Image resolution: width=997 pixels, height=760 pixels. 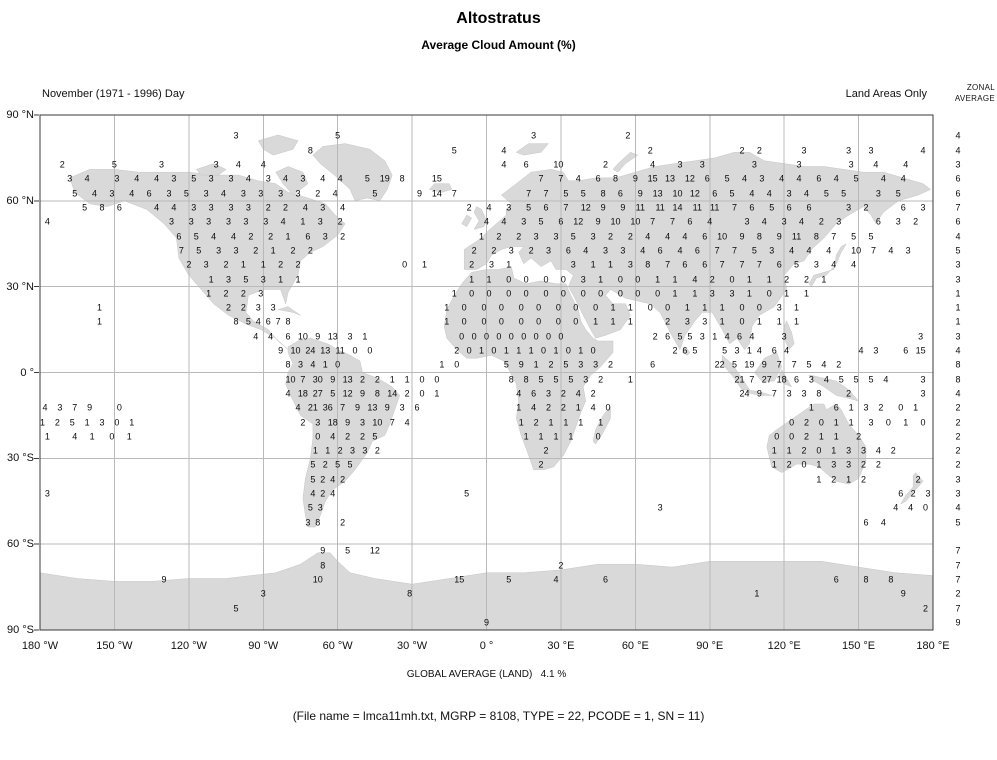 What do you see at coordinates (36, 372) in the screenshot?
I see `axis-ticks` at bounding box center [36, 372].